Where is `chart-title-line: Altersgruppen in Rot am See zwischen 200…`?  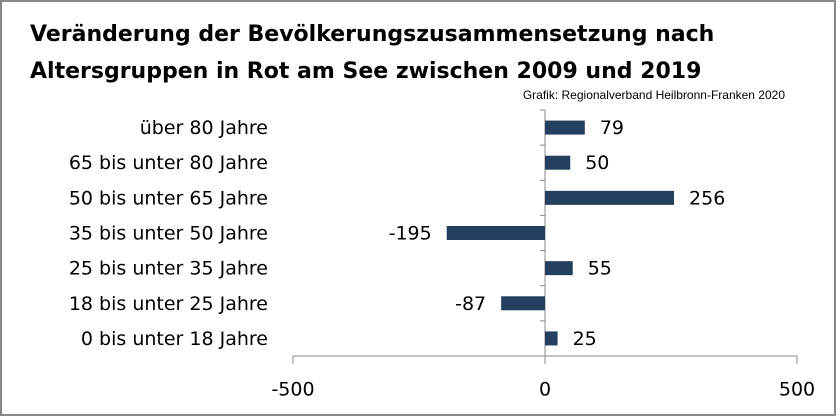 chart-title-line: Altersgruppen in Rot am See zwischen 200… is located at coordinates (365, 71).